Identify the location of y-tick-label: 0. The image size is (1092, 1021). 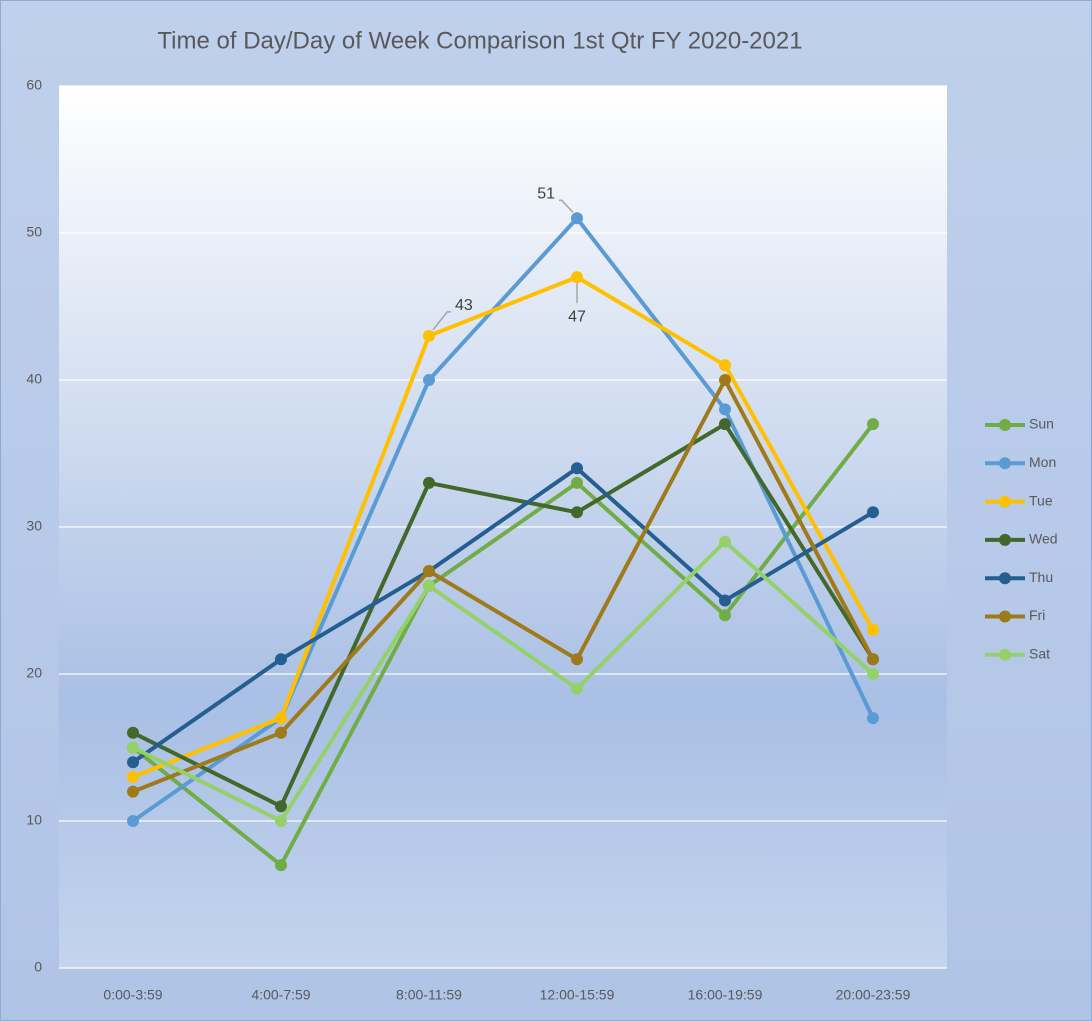
(38, 967).